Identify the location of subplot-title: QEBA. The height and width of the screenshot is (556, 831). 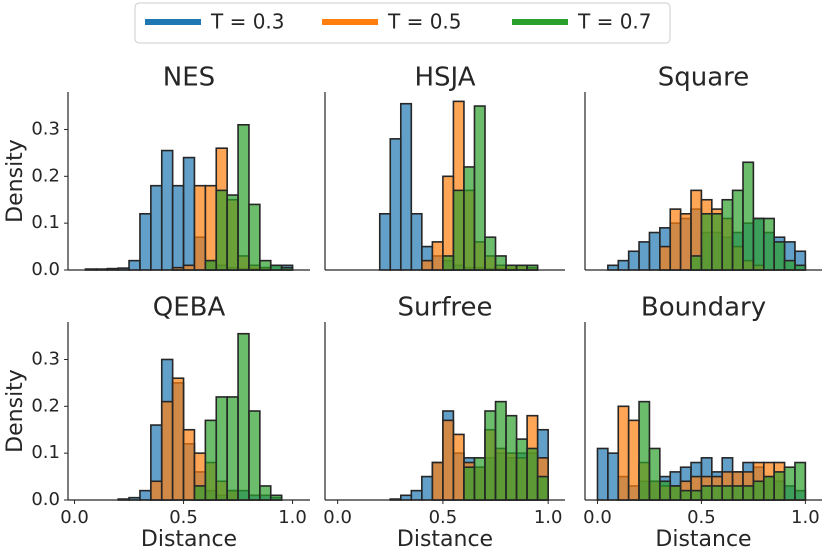
(189, 308).